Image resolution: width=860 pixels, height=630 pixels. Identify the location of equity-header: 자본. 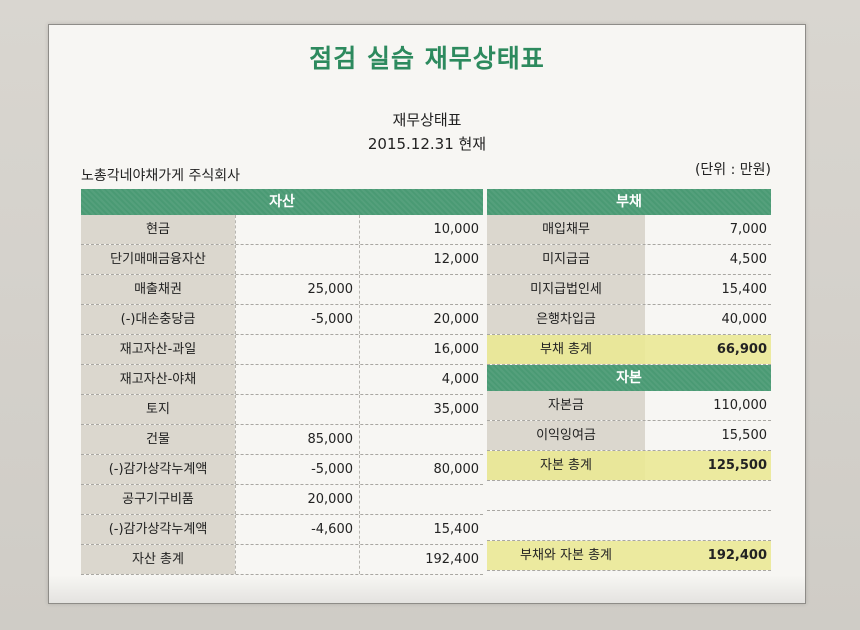
(629, 378).